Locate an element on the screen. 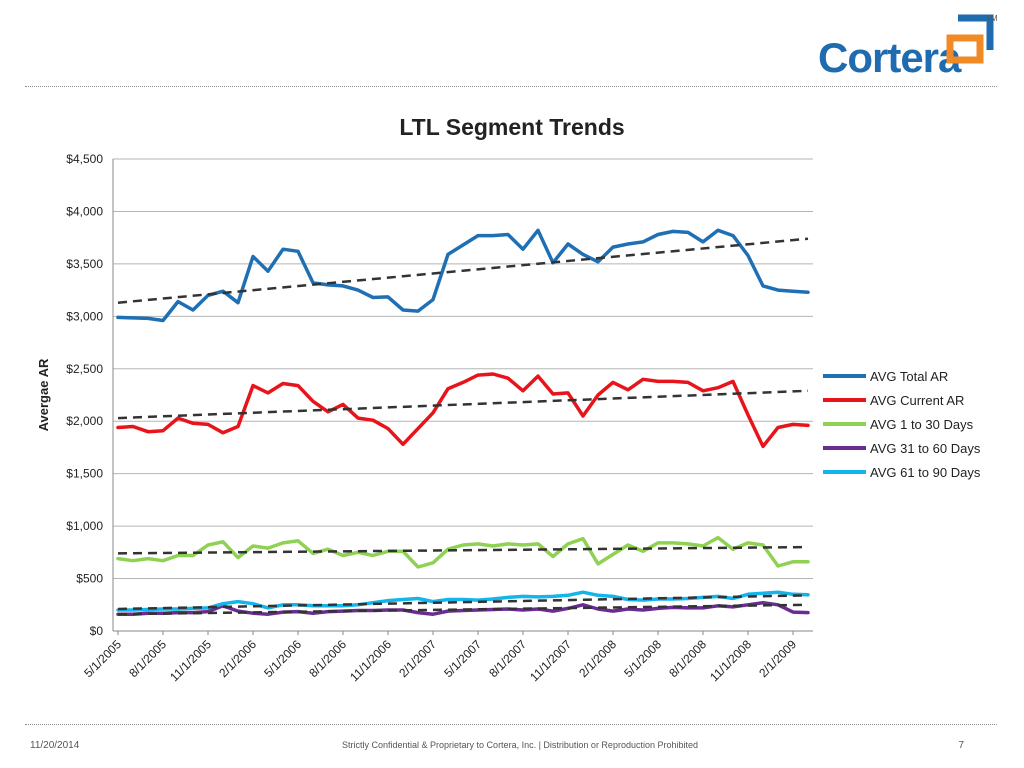 The height and width of the screenshot is (768, 1024). chart-title: LTL Segment Trends is located at coordinates (512, 127).